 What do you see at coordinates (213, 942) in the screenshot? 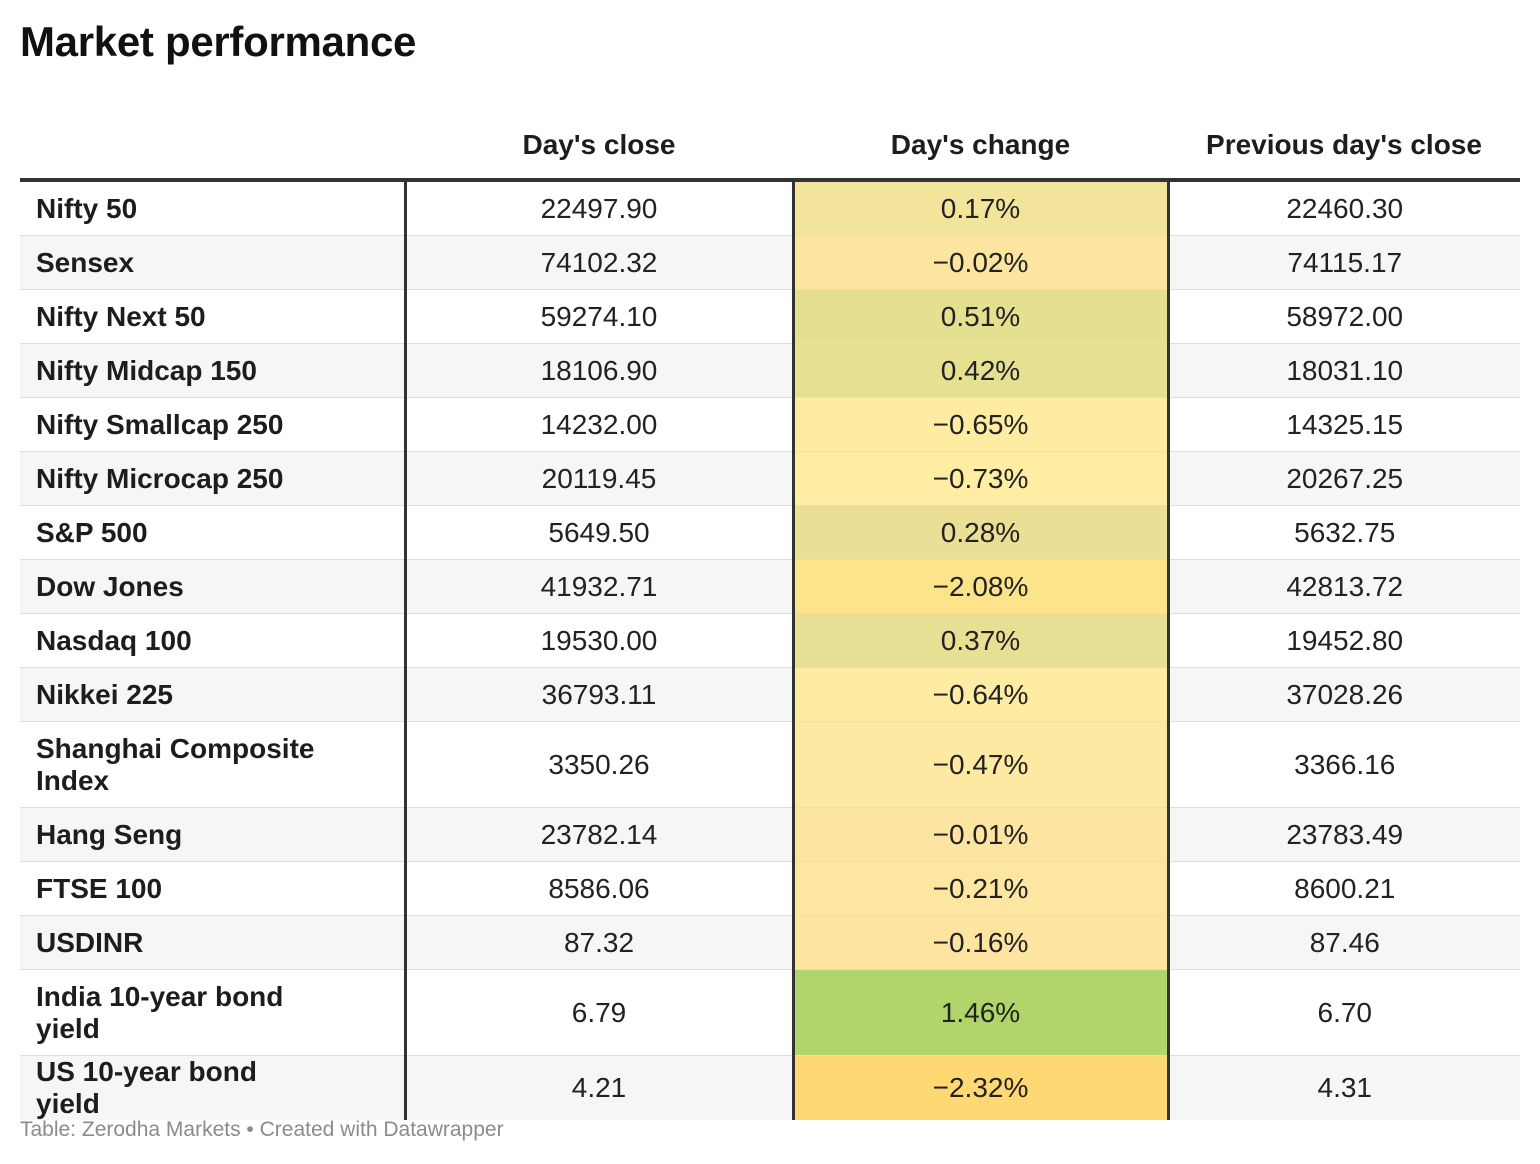
I see `row-name-cell: USDINR` at bounding box center [213, 942].